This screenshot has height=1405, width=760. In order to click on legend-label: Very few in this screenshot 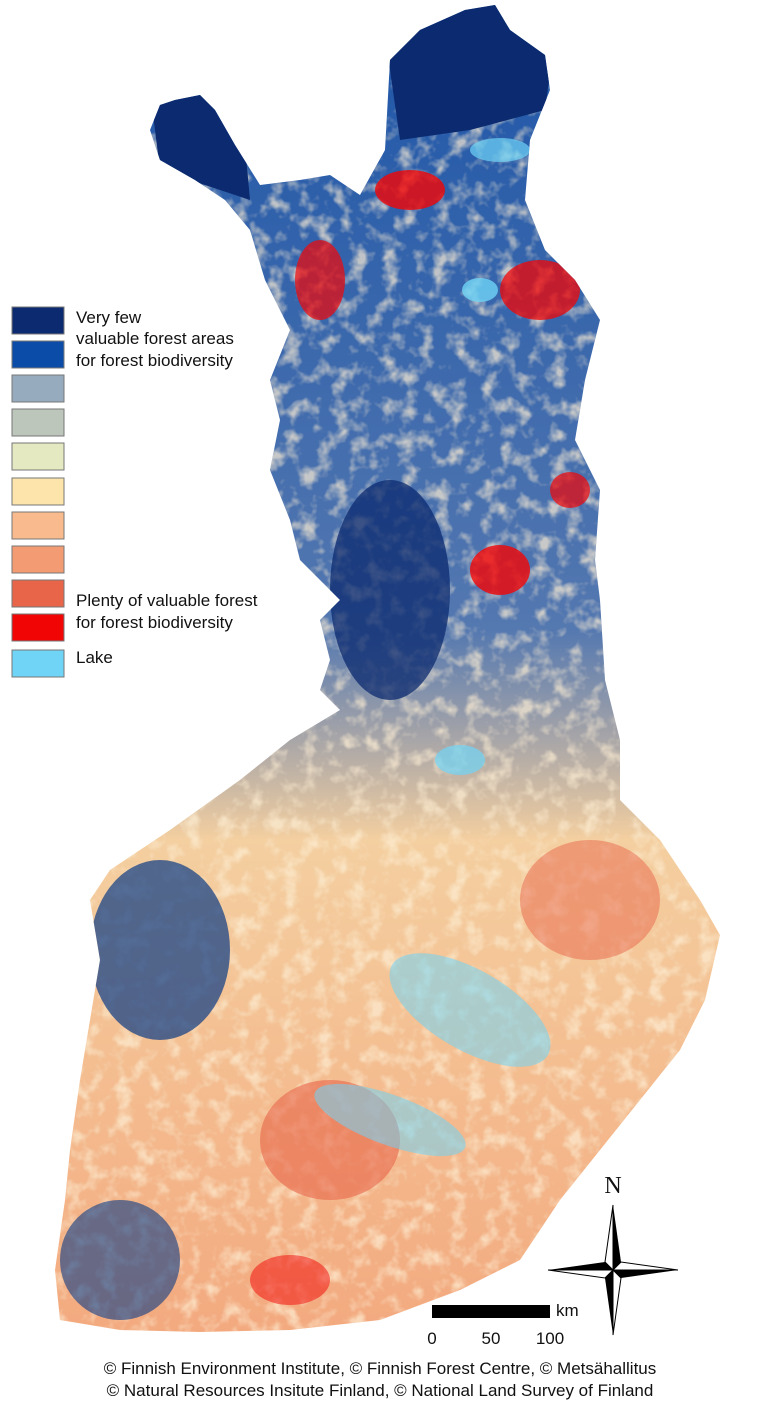, I will do `click(109, 317)`.